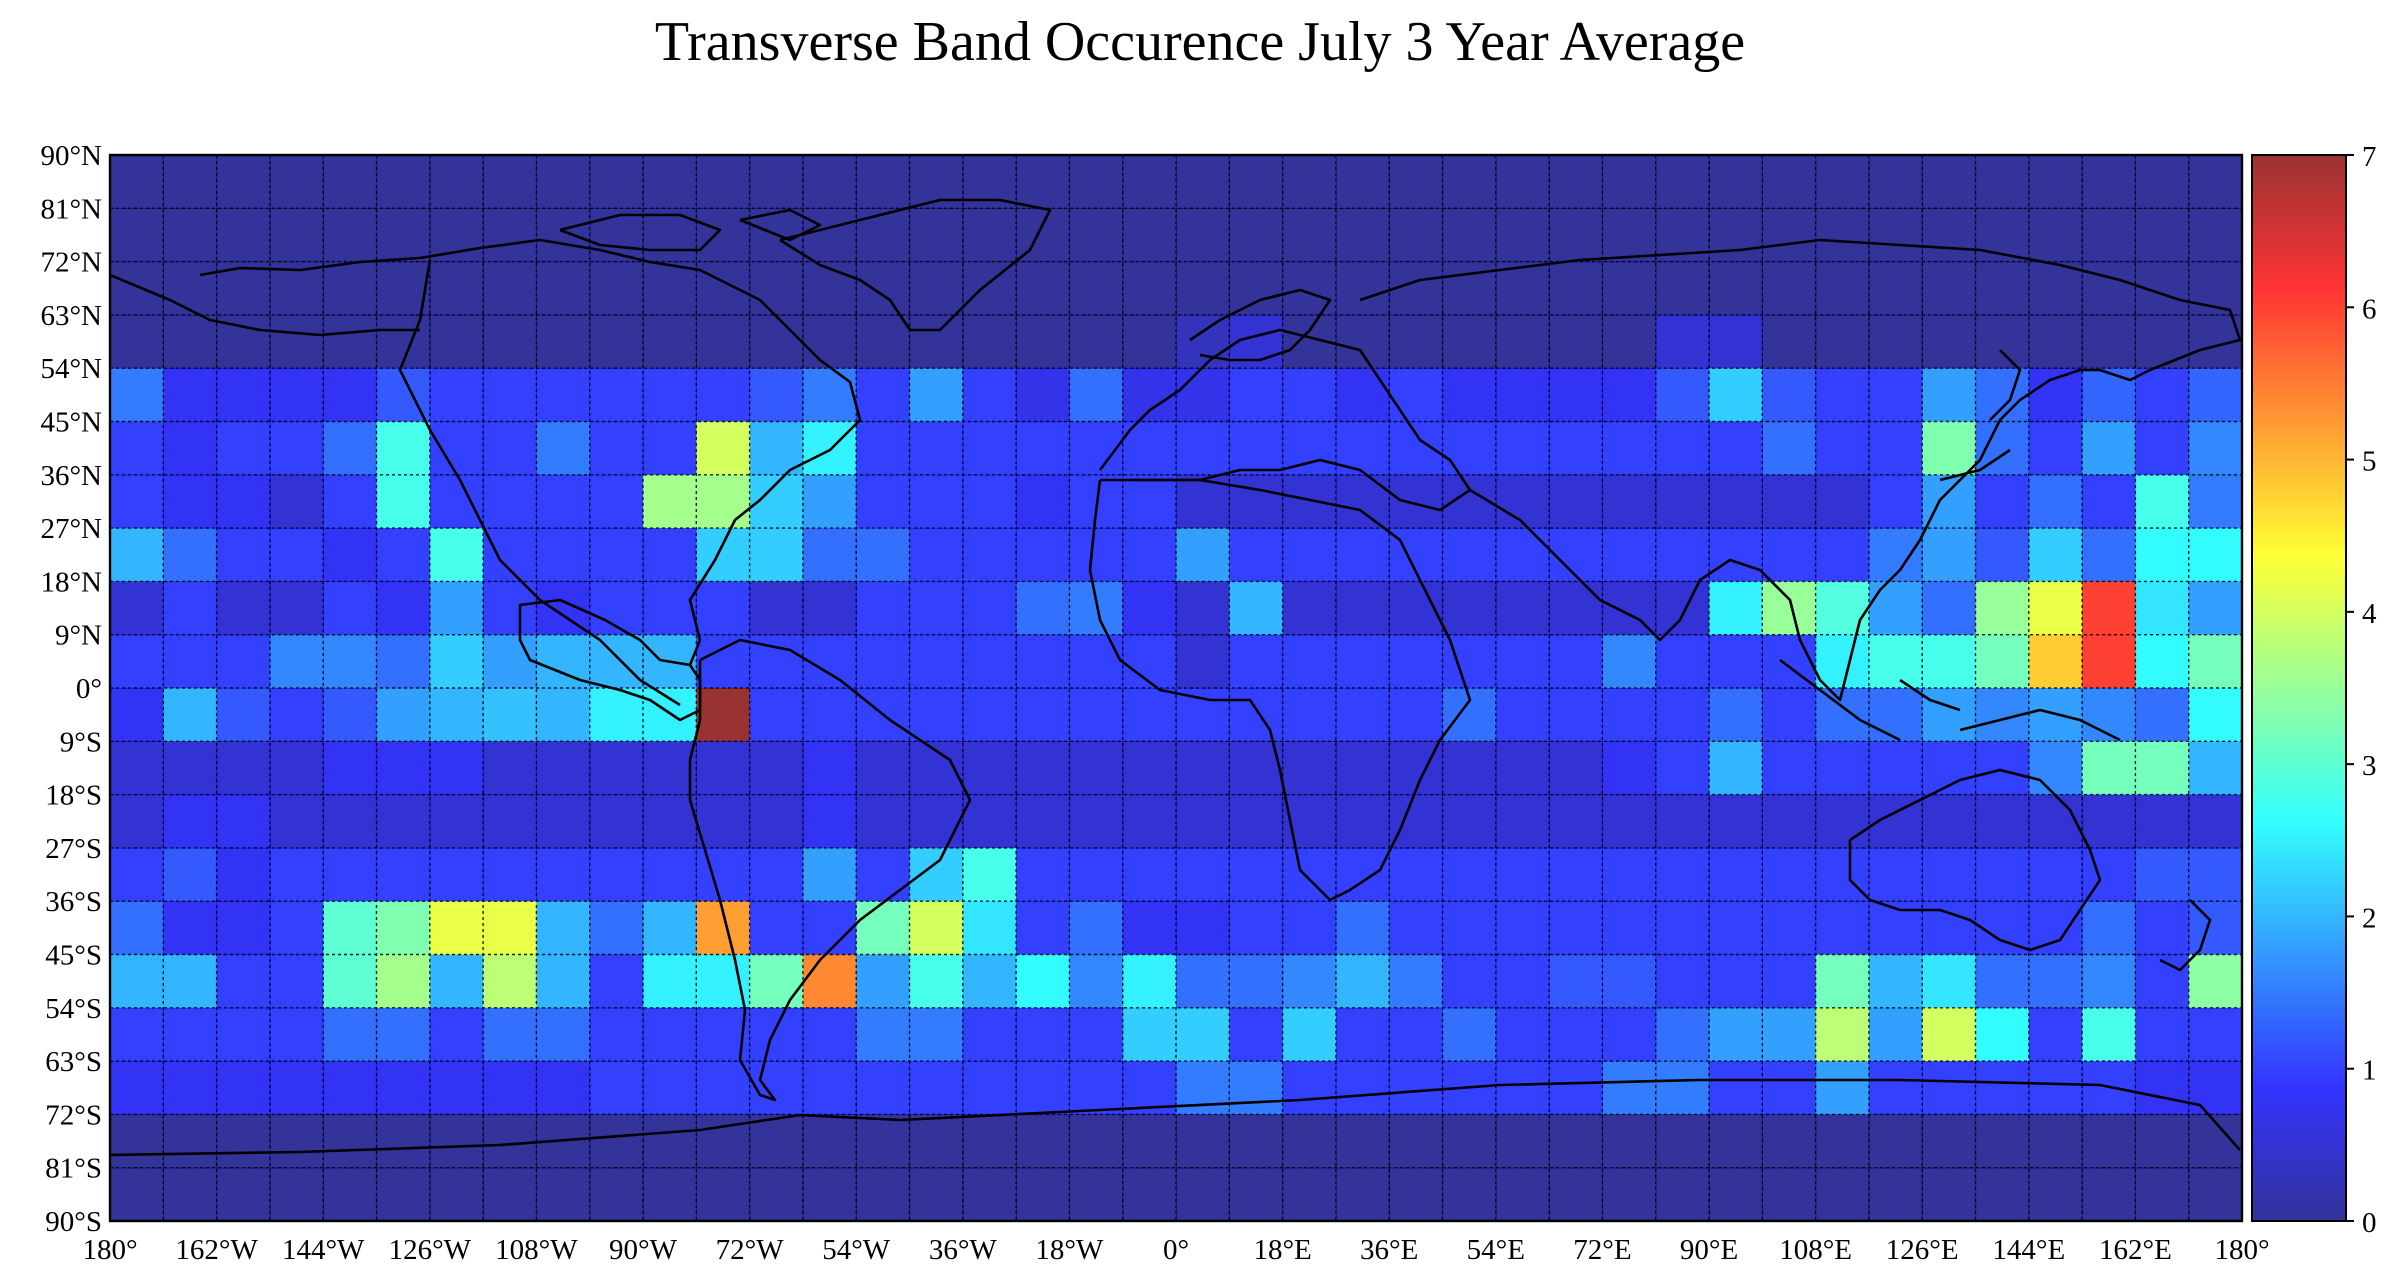 This screenshot has width=2400, height=1288. I want to click on coast-europe, so click(1285, 420).